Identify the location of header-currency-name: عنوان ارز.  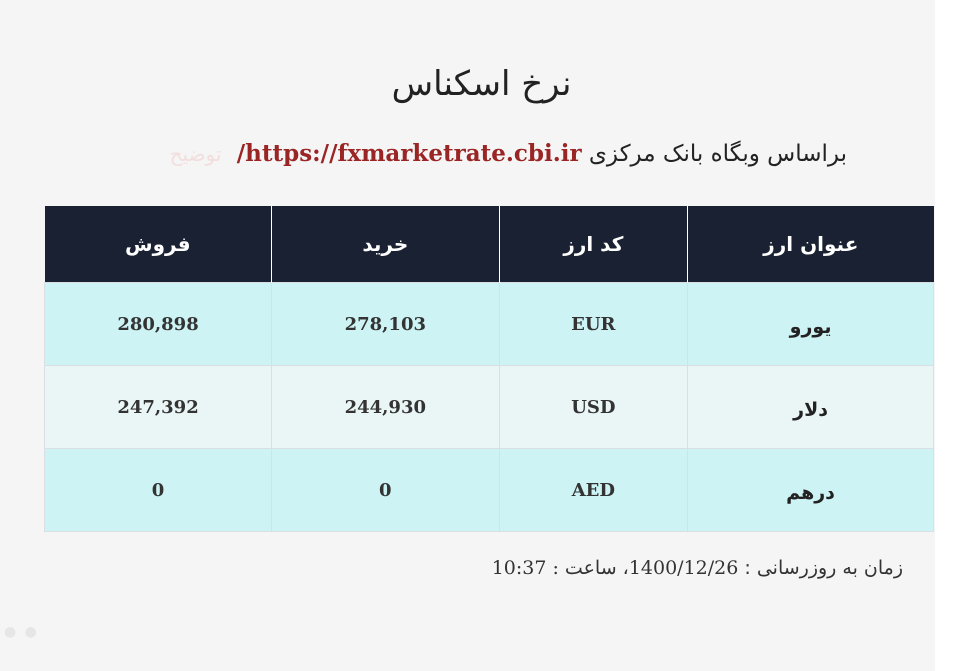
(810, 244).